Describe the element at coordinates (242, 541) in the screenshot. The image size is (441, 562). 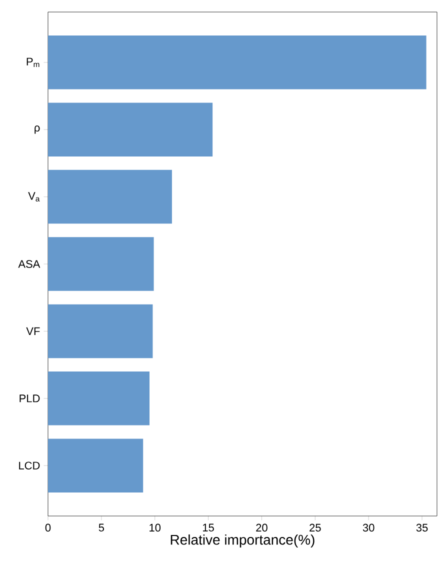
I see `x-axis-title: Relative importance(%)` at that location.